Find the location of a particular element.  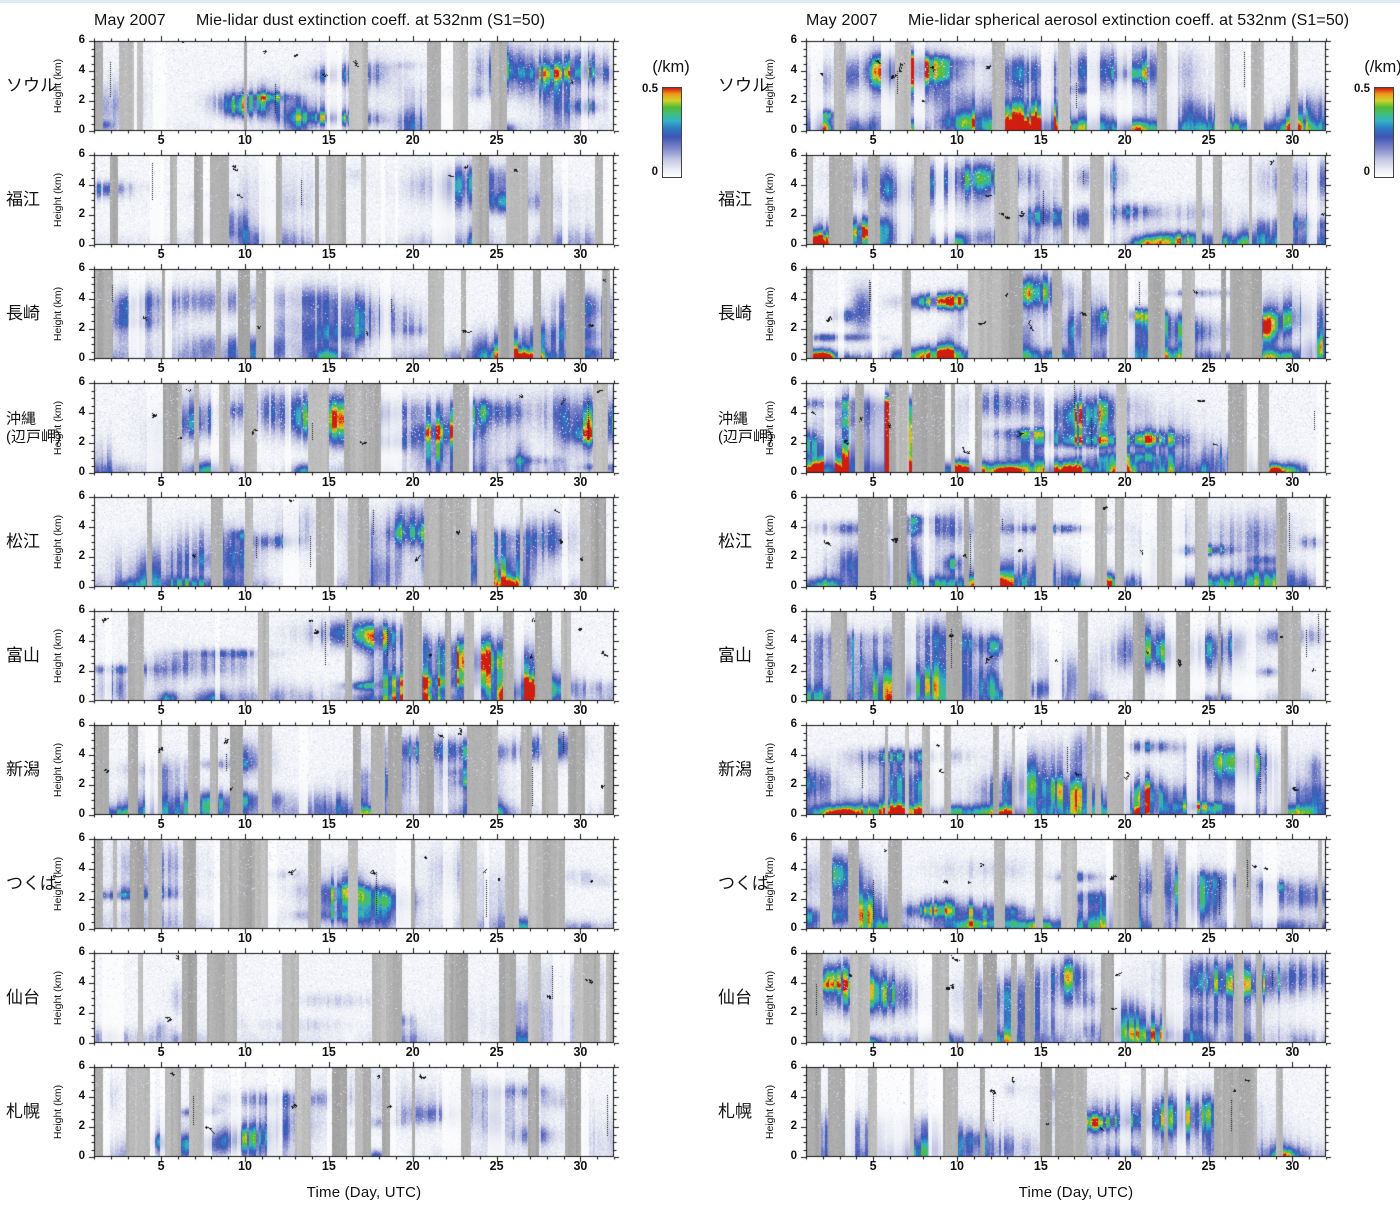

station-panel: 仙台 Height (km) 6 4 2 0 5 10 15 20 25 30 is located at coordinates (350, 1006).